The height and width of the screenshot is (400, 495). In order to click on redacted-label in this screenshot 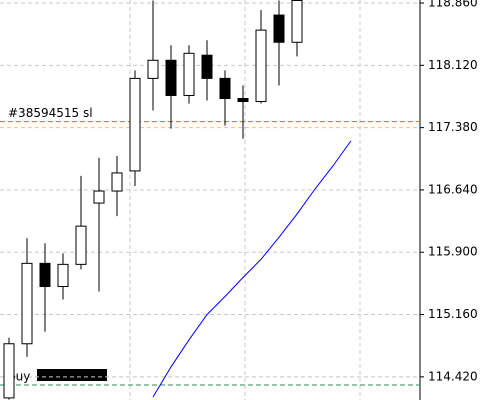, I will do `click(72, 375)`.